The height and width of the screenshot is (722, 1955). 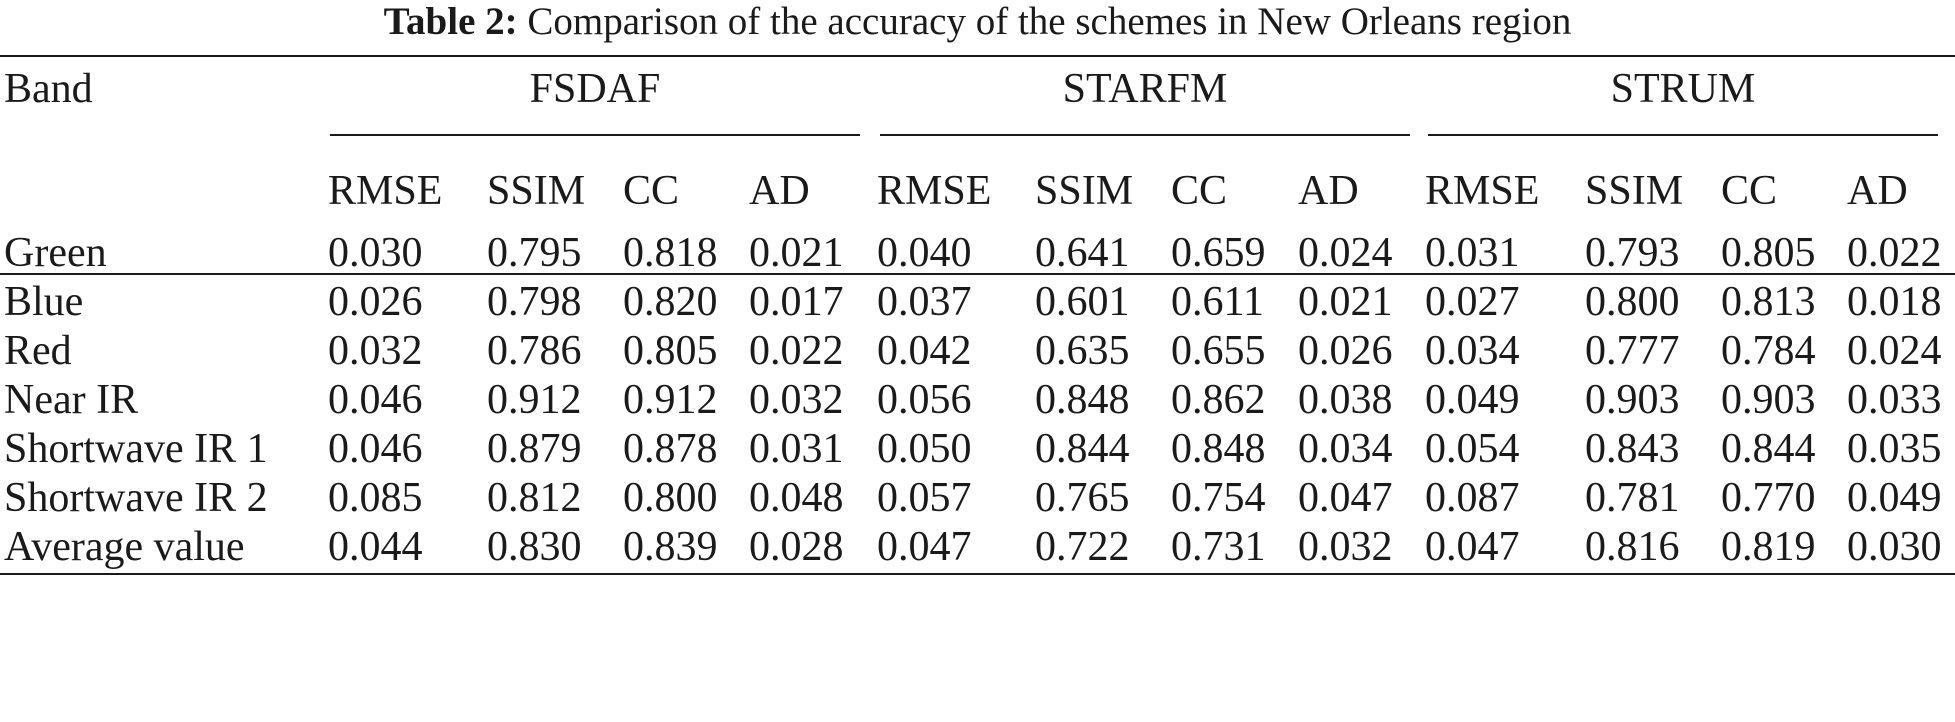 What do you see at coordinates (924, 351) in the screenshot?
I see `table-cell: 0.042` at bounding box center [924, 351].